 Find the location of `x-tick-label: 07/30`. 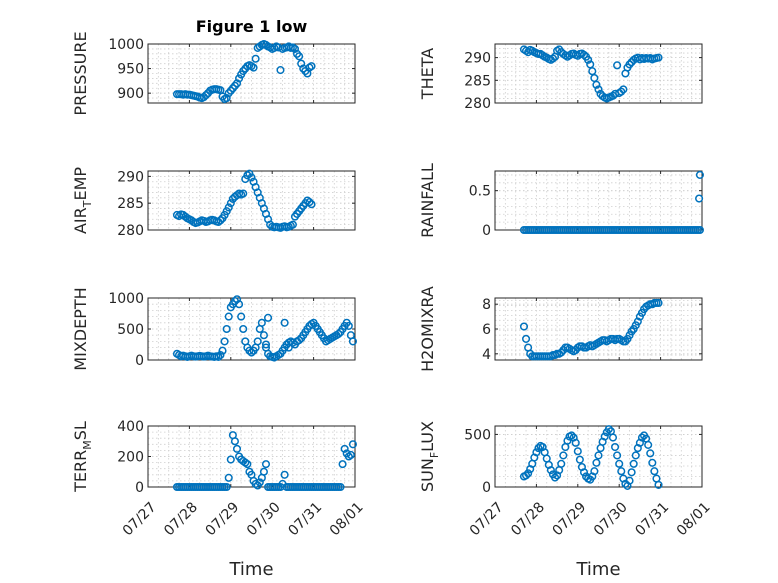

x-tick-label: 07/30 is located at coordinates (264, 519).